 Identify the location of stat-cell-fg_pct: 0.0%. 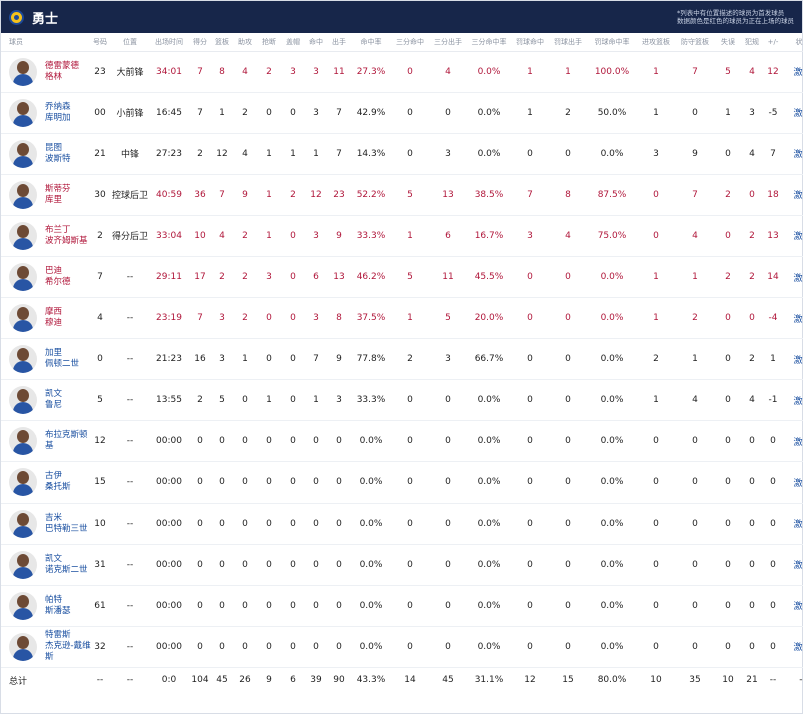
(371, 441).